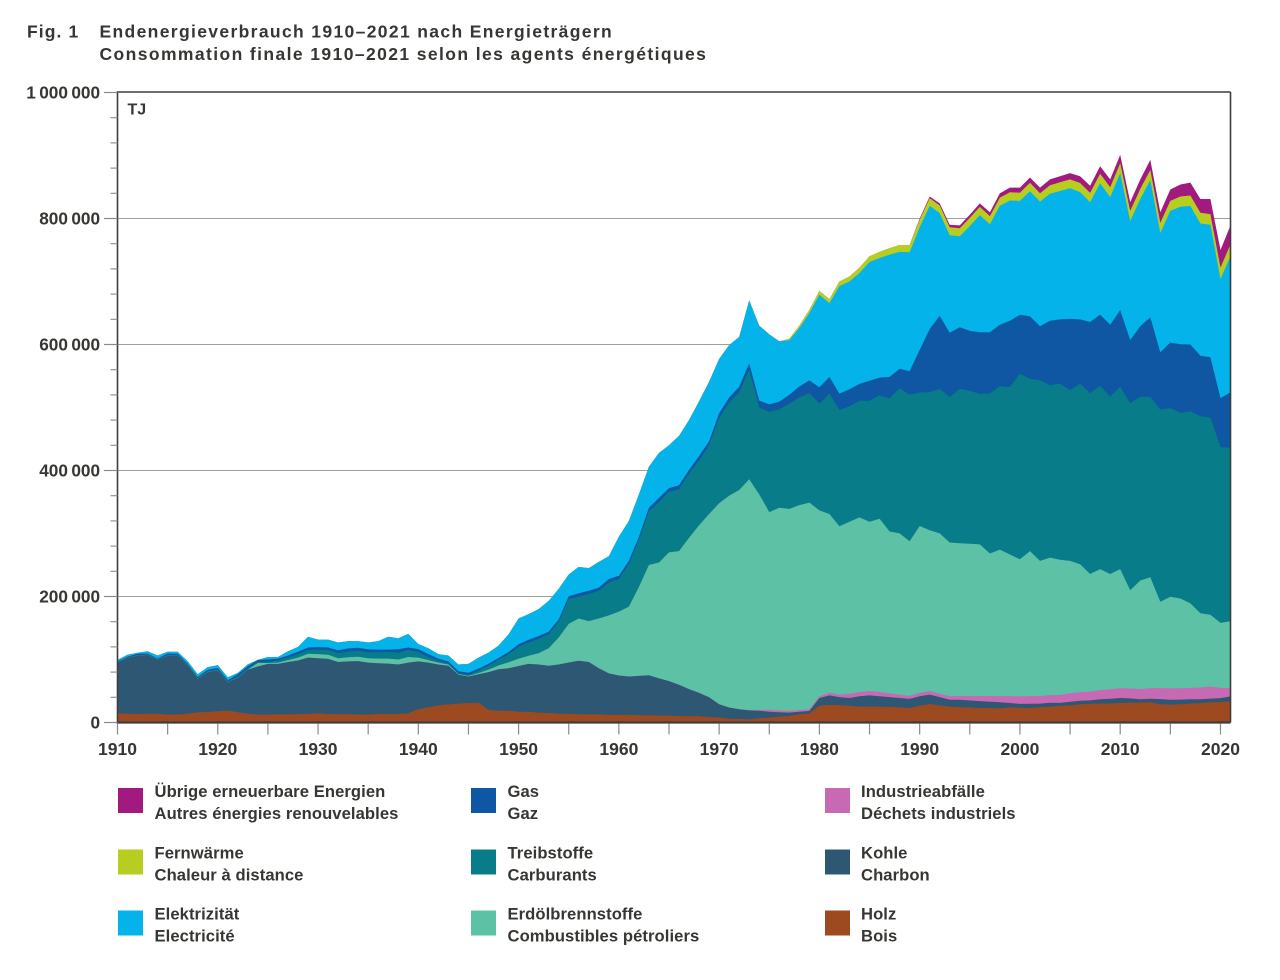 The height and width of the screenshot is (980, 1280). Describe the element at coordinates (923, 791) in the screenshot. I see `svg-text: Industrieabfälle` at that location.